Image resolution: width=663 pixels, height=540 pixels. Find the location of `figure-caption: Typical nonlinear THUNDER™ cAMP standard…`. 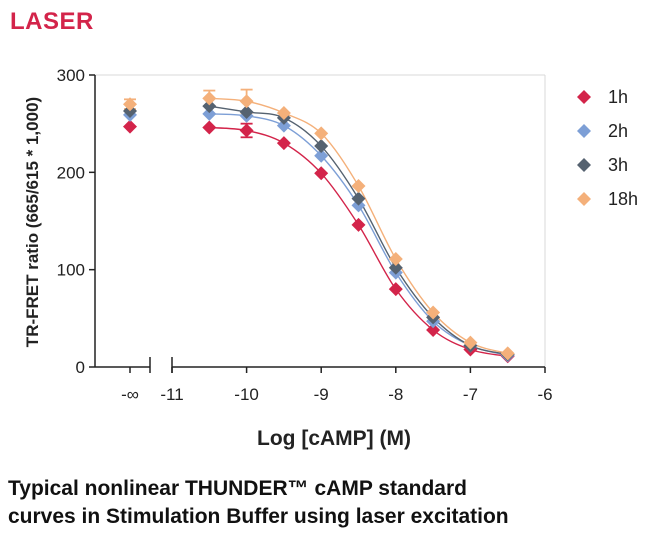

figure-caption: Typical nonlinear THUNDER™ cAMP standard… is located at coordinates (333, 503).